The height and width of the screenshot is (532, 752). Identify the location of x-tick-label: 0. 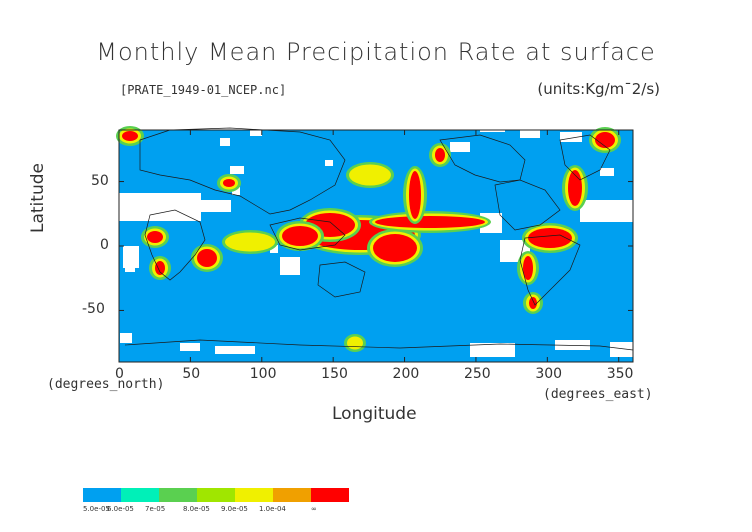
(119, 374).